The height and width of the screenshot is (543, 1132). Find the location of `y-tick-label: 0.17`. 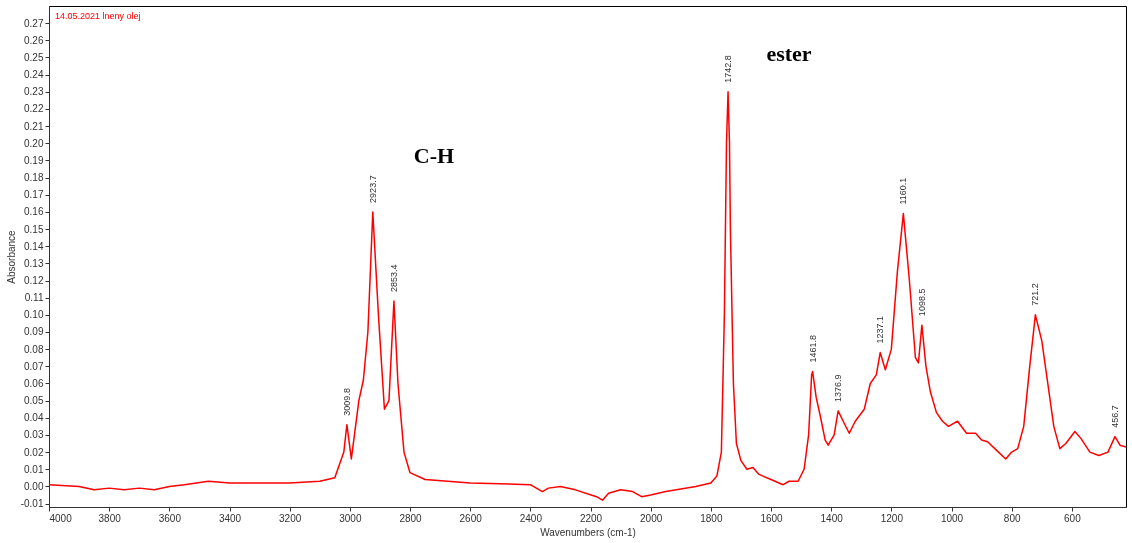

y-tick-label: 0.17 is located at coordinates (34, 195).